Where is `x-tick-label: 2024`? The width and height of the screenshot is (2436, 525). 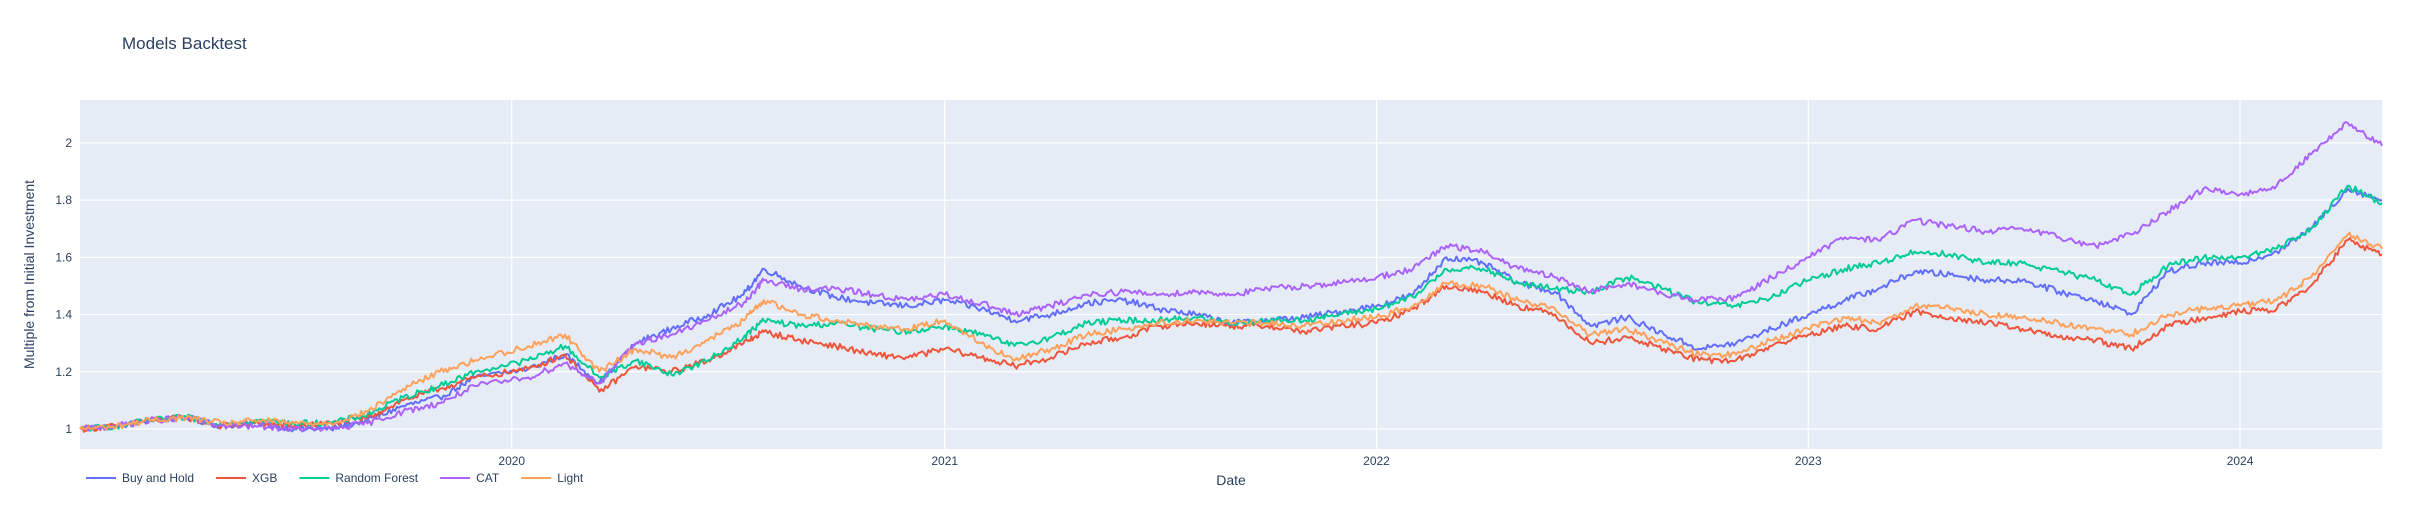
x-tick-label: 2024 is located at coordinates (2240, 461).